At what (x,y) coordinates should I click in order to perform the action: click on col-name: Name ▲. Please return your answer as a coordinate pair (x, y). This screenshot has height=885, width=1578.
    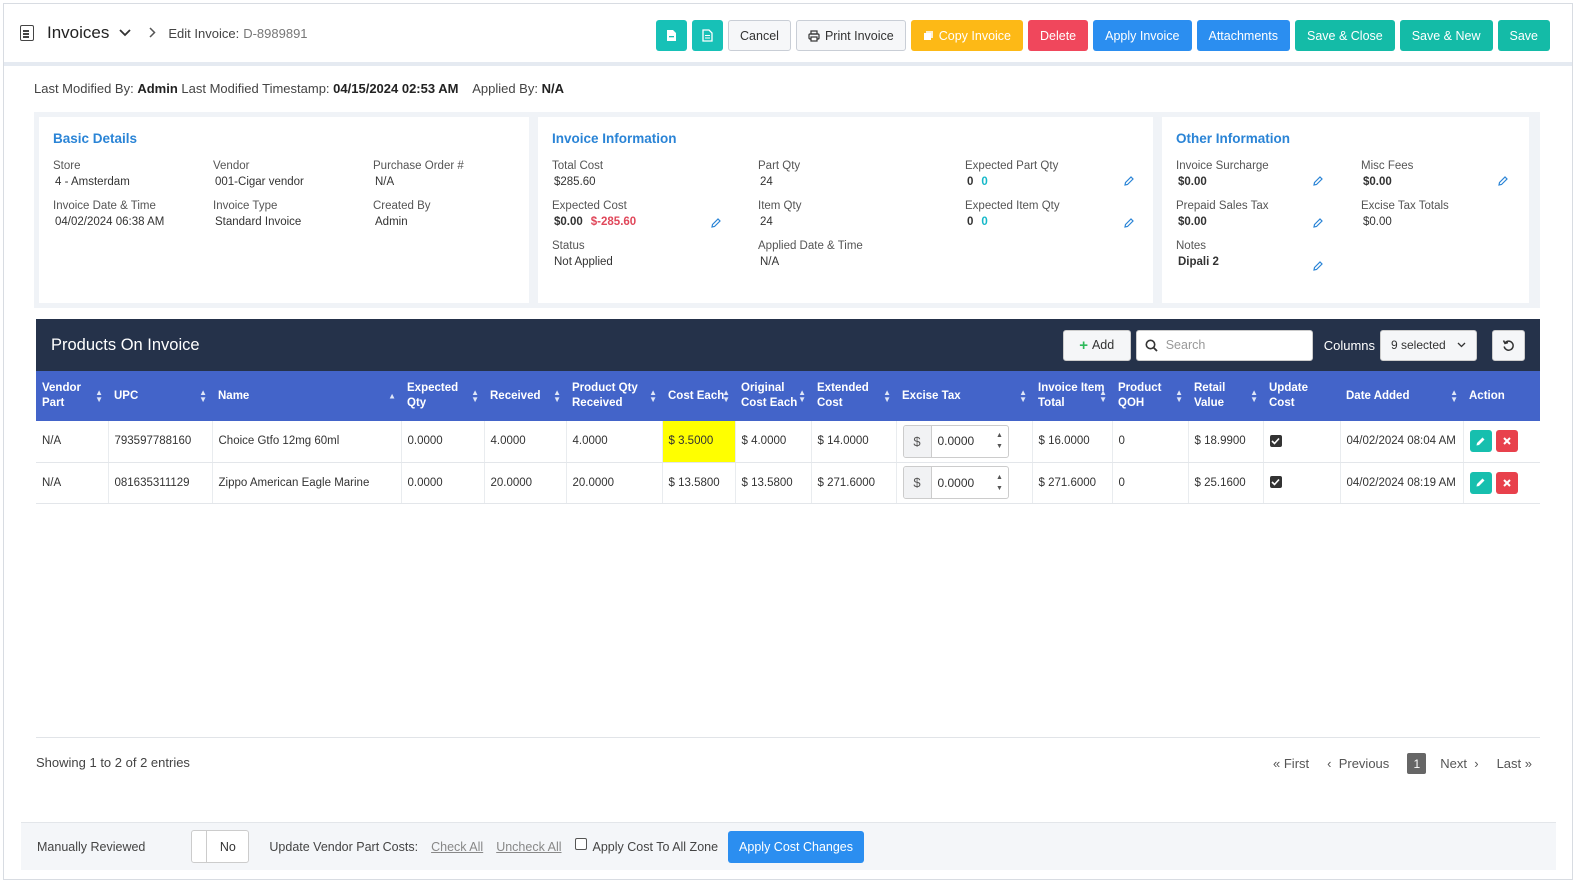
    Looking at the image, I should click on (306, 396).